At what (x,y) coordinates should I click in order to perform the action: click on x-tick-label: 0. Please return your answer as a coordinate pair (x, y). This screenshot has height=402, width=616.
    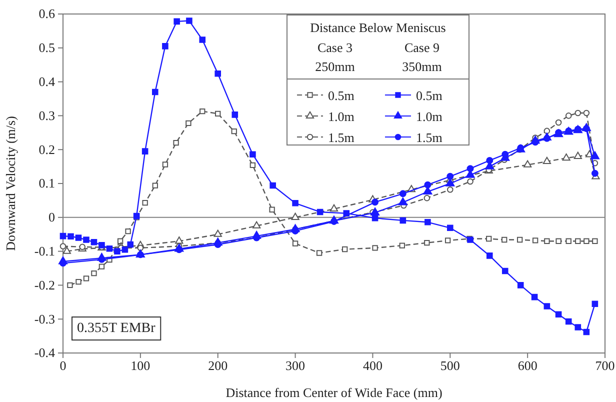
    Looking at the image, I should click on (63, 366).